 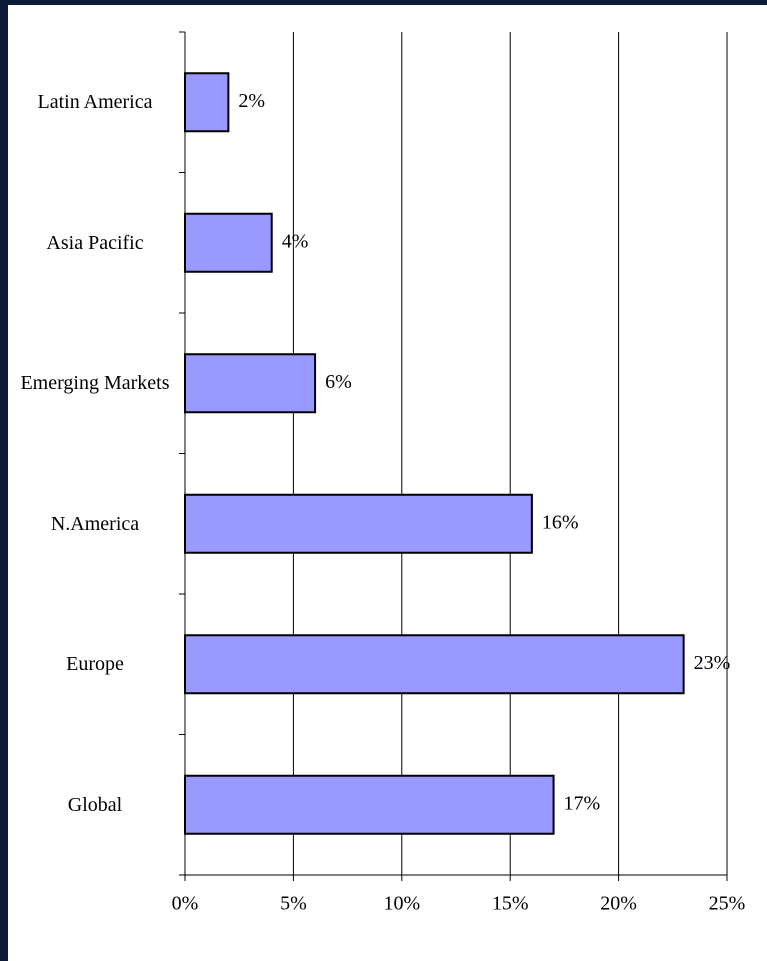 I want to click on x-tick-label: 15%, so click(x=510, y=904).